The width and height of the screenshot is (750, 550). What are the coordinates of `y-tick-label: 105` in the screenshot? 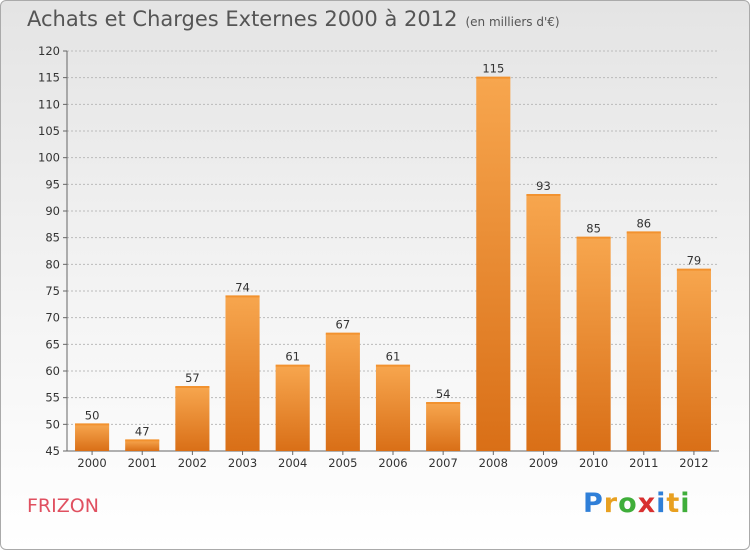 It's located at (49, 131).